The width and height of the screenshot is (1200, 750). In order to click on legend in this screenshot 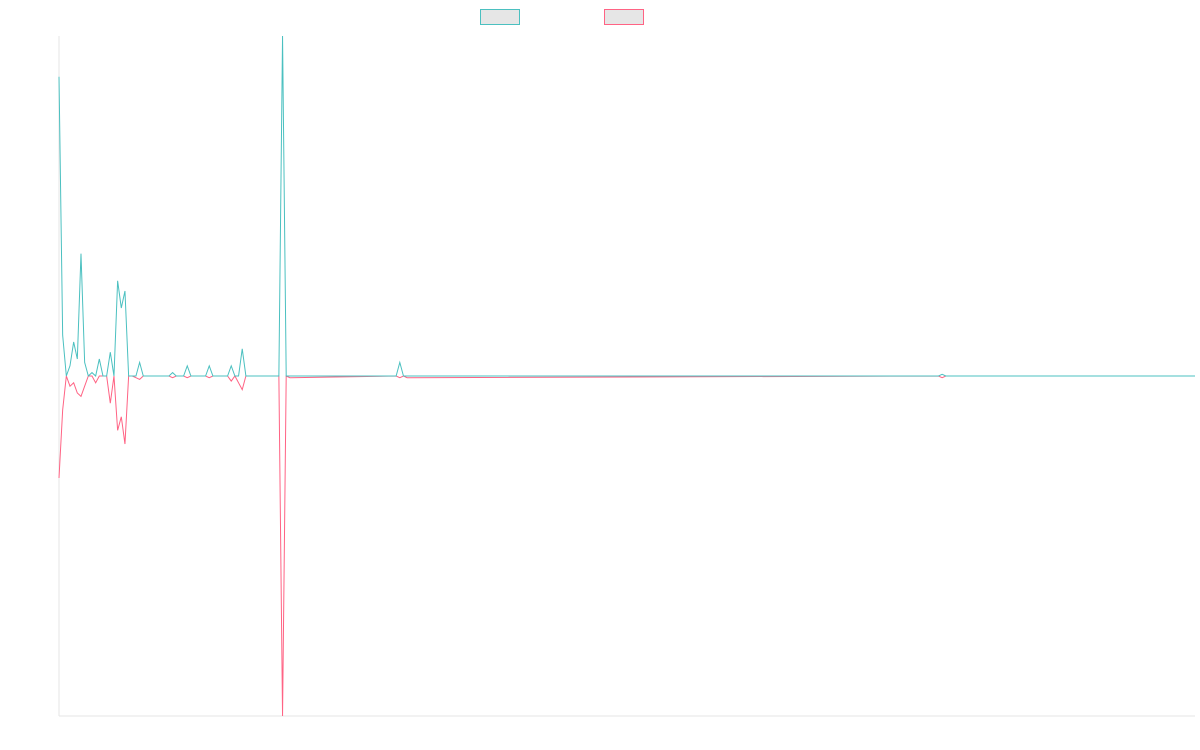, I will do `click(600, 17)`.